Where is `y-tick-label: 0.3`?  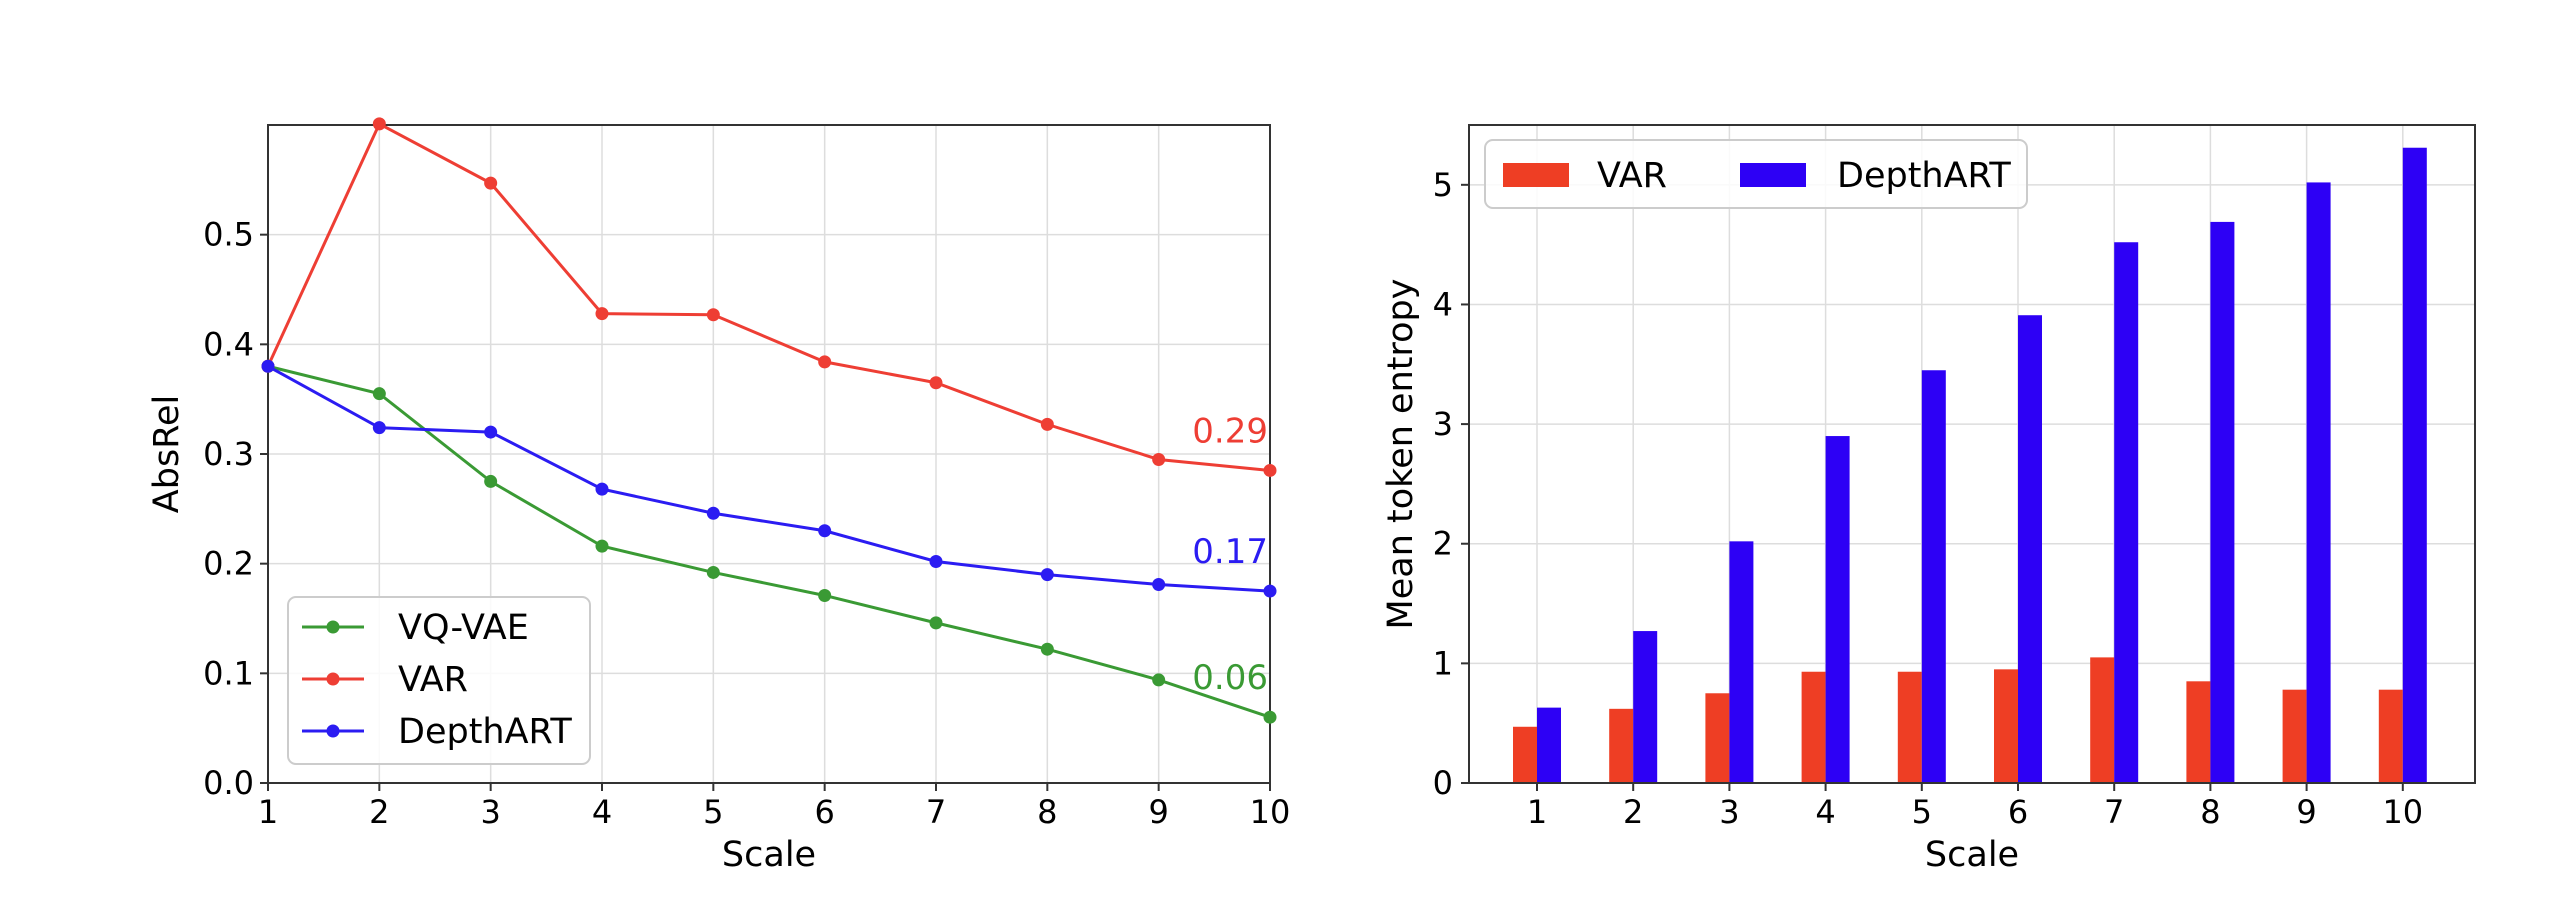
y-tick-label: 0.3 is located at coordinates (228, 454).